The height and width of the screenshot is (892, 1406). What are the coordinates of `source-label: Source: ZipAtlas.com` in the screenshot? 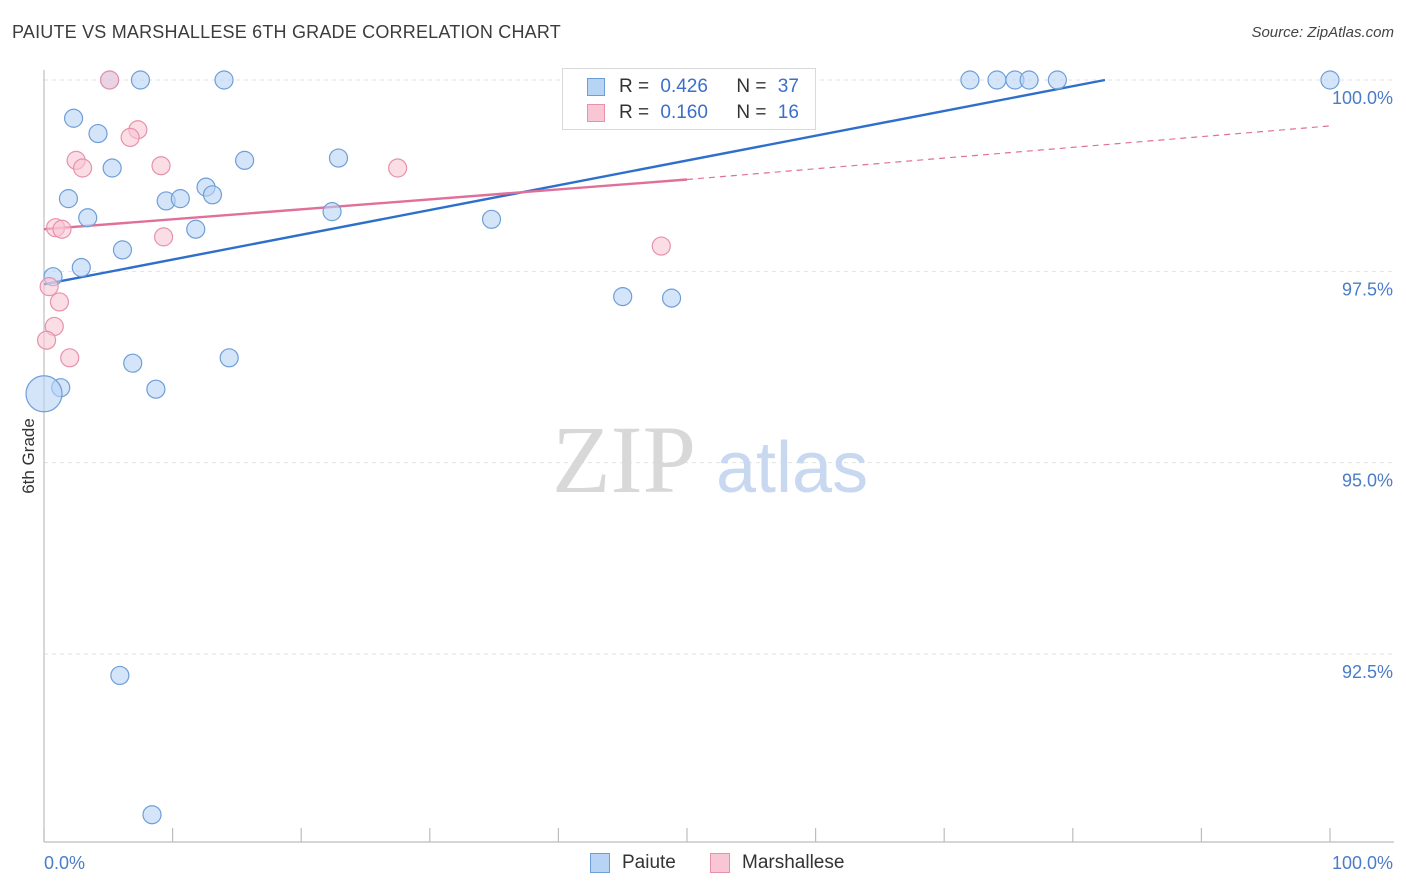 It's located at (1322, 32).